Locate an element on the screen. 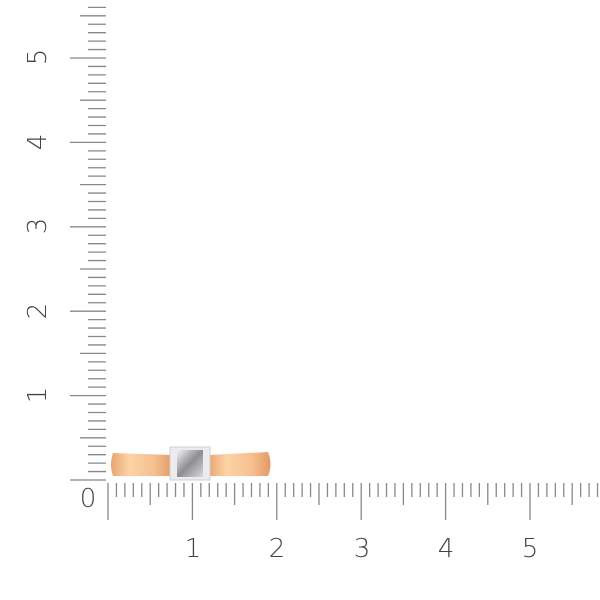 The image size is (600, 600). ring is located at coordinates (191, 463).